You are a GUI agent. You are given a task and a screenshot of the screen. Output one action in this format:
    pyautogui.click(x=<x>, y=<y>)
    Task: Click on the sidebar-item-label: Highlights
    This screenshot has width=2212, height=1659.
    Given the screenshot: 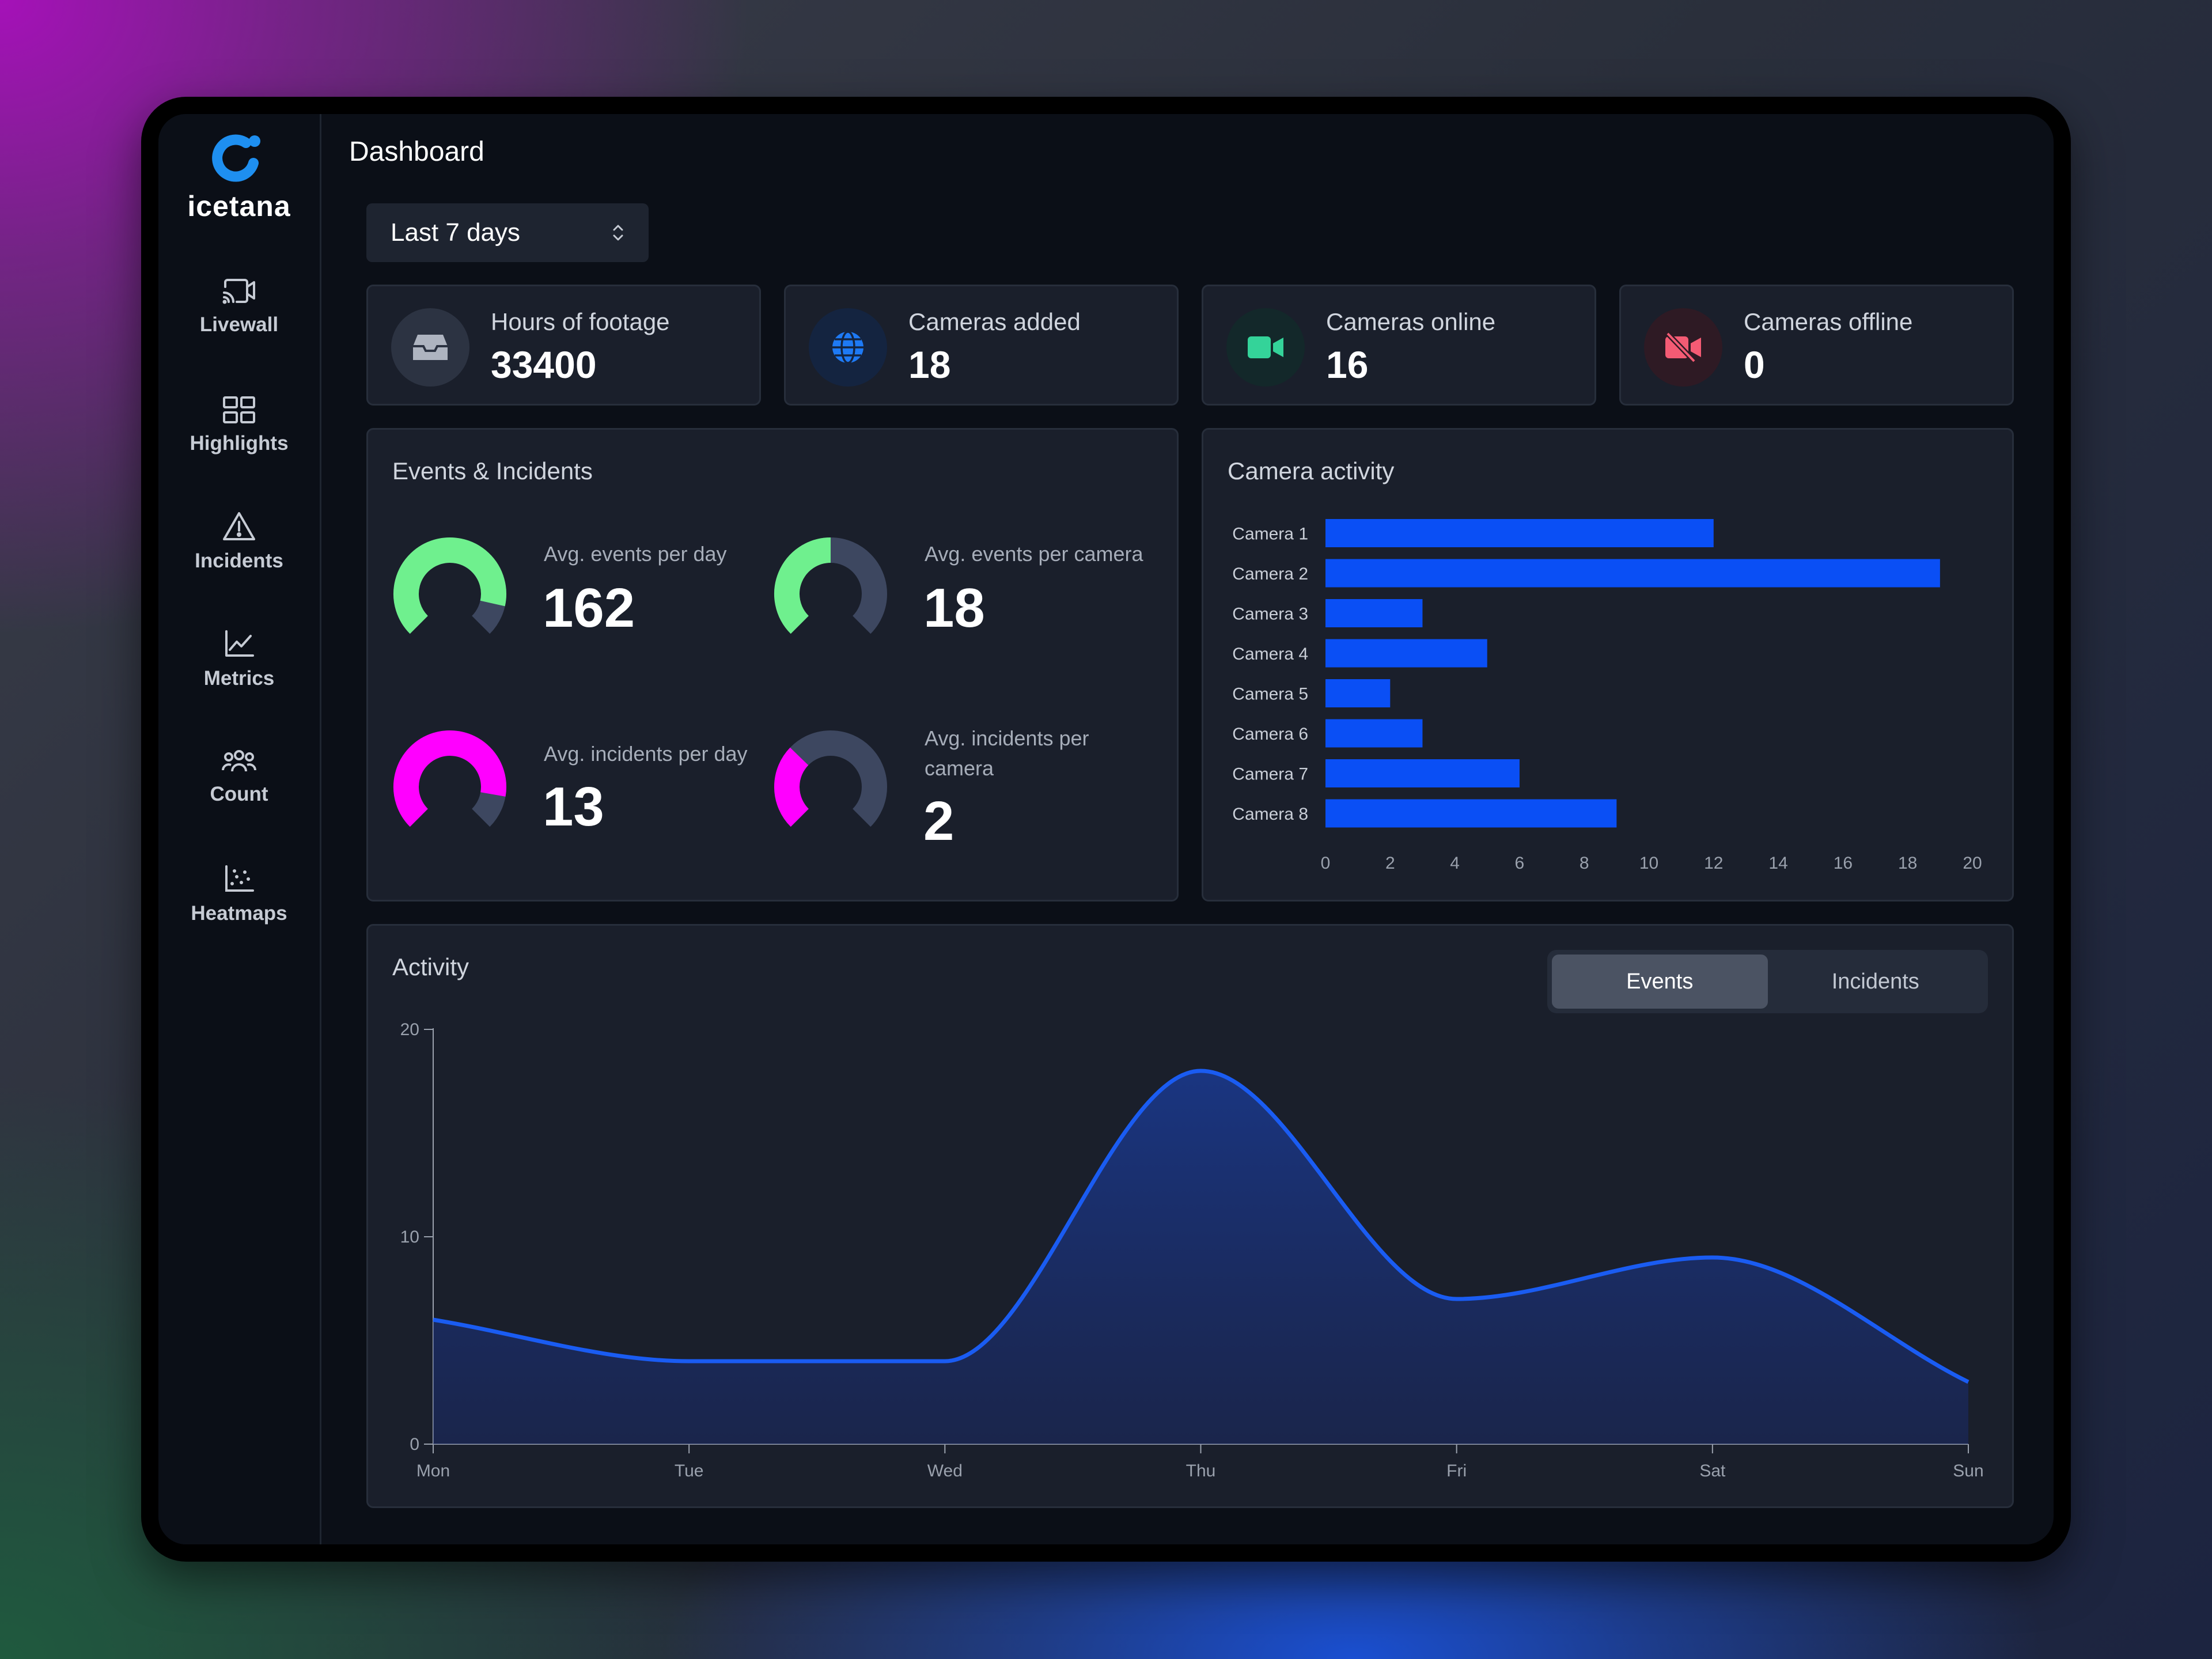 What is the action you would take?
    pyautogui.click(x=239, y=443)
    